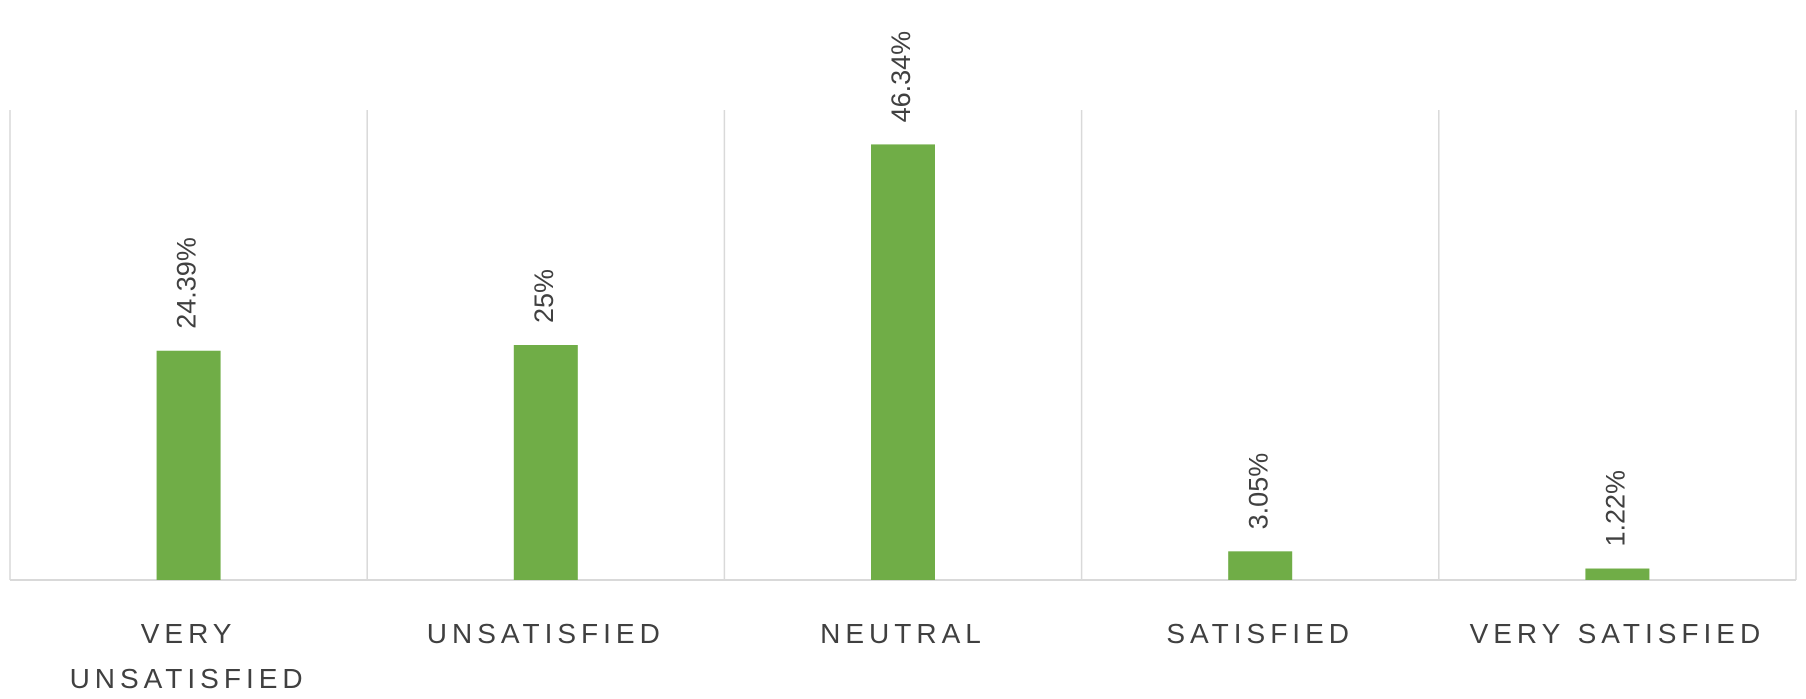 The image size is (1806, 699). Describe the element at coordinates (544, 296) in the screenshot. I see `data-label: 25%` at that location.